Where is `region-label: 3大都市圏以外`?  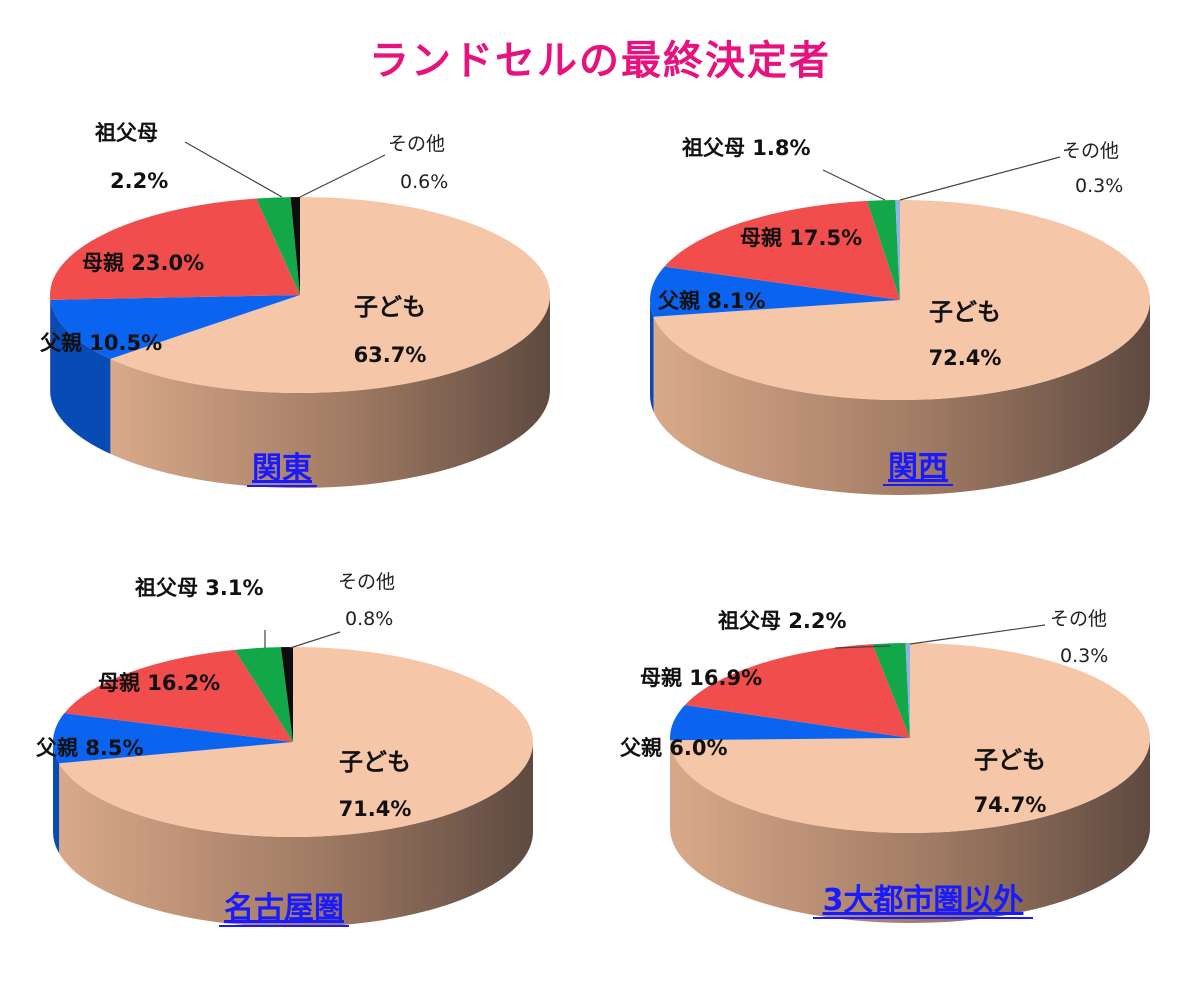
region-label: 3大都市圏以外 is located at coordinates (923, 900).